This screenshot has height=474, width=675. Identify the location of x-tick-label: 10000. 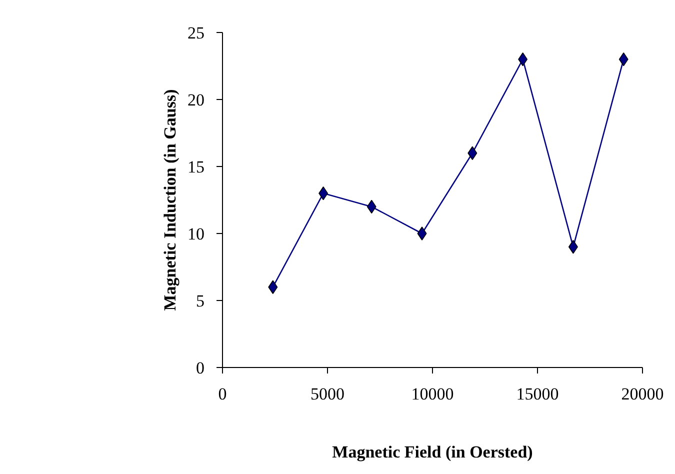
(432, 394).